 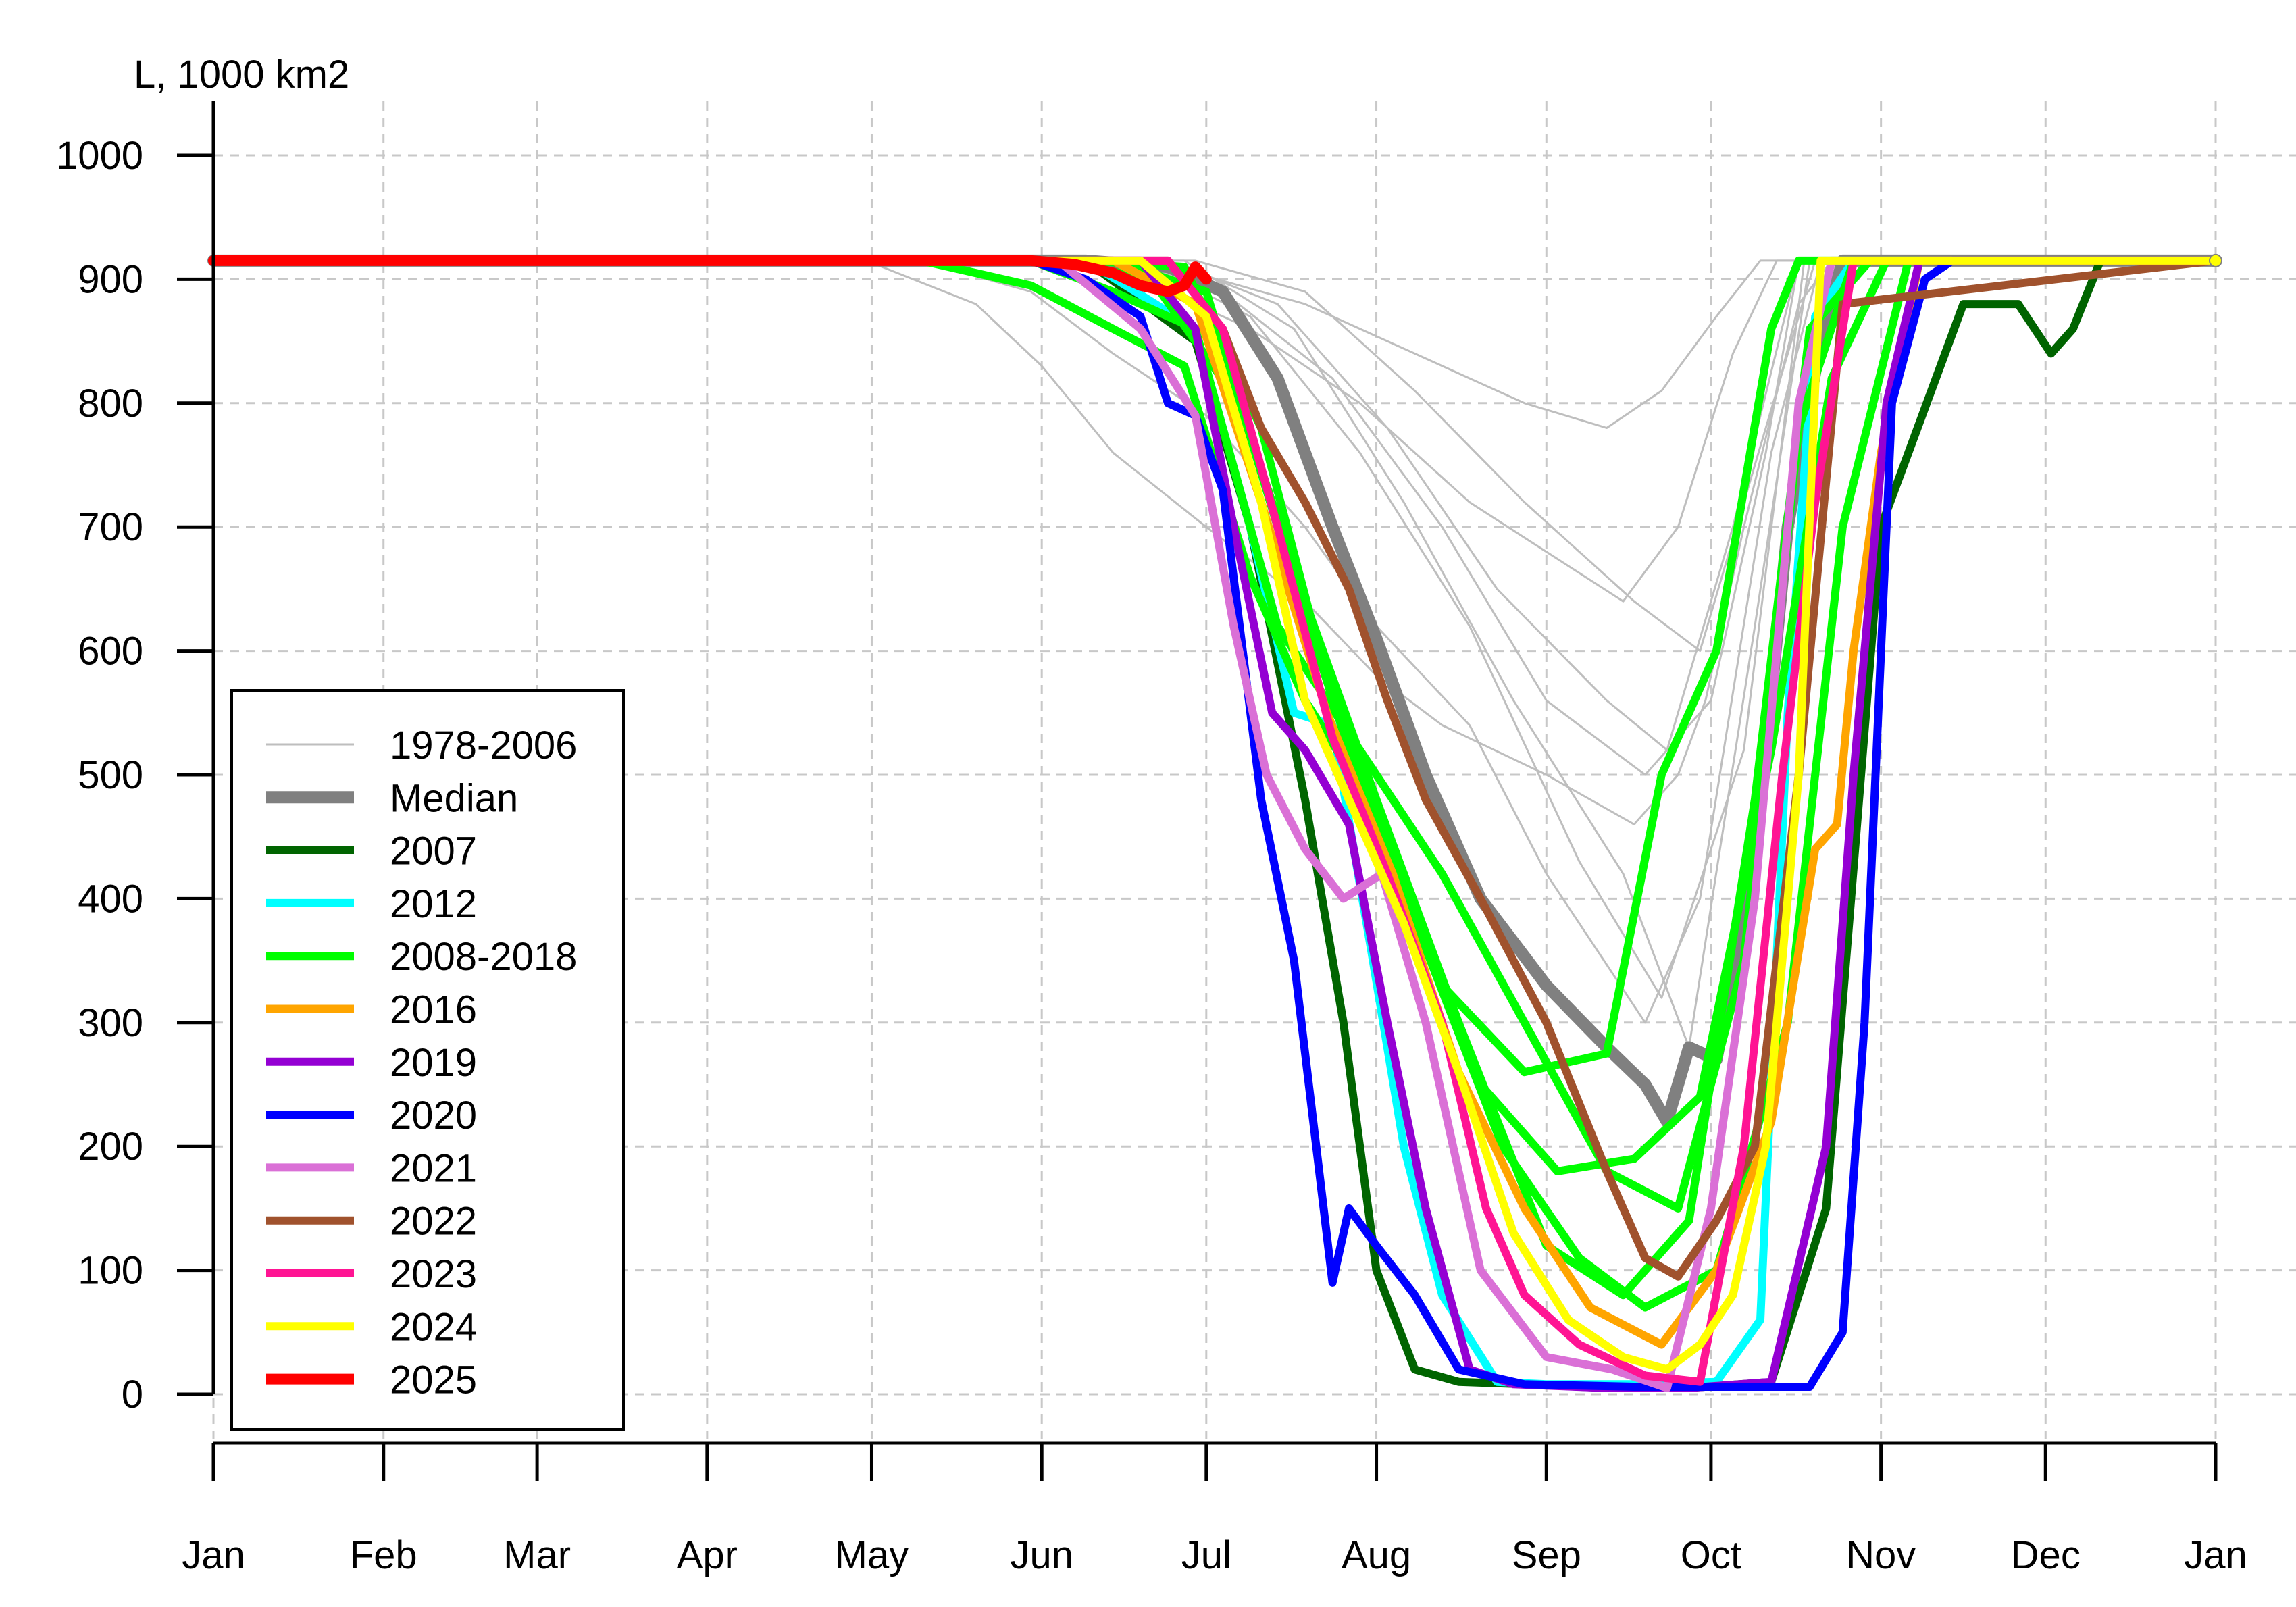 I want to click on y-tick-label: 100, so click(x=110, y=1271).